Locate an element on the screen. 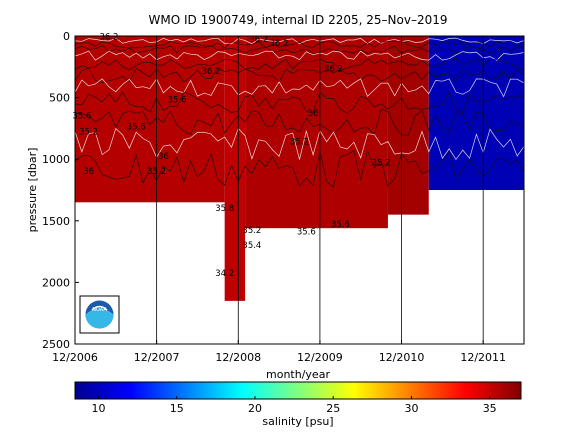 This screenshot has height=432, width=576. noaa-logo-text: NOAA is located at coordinates (99, 310).